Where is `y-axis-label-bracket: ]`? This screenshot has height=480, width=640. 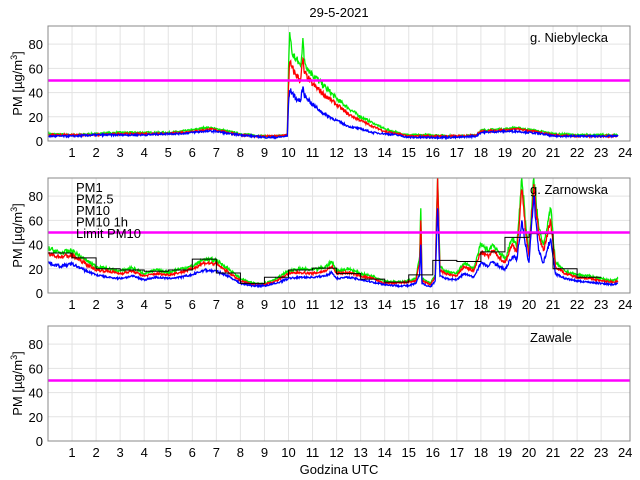
y-axis-label-bracket: ] is located at coordinates (17, 53).